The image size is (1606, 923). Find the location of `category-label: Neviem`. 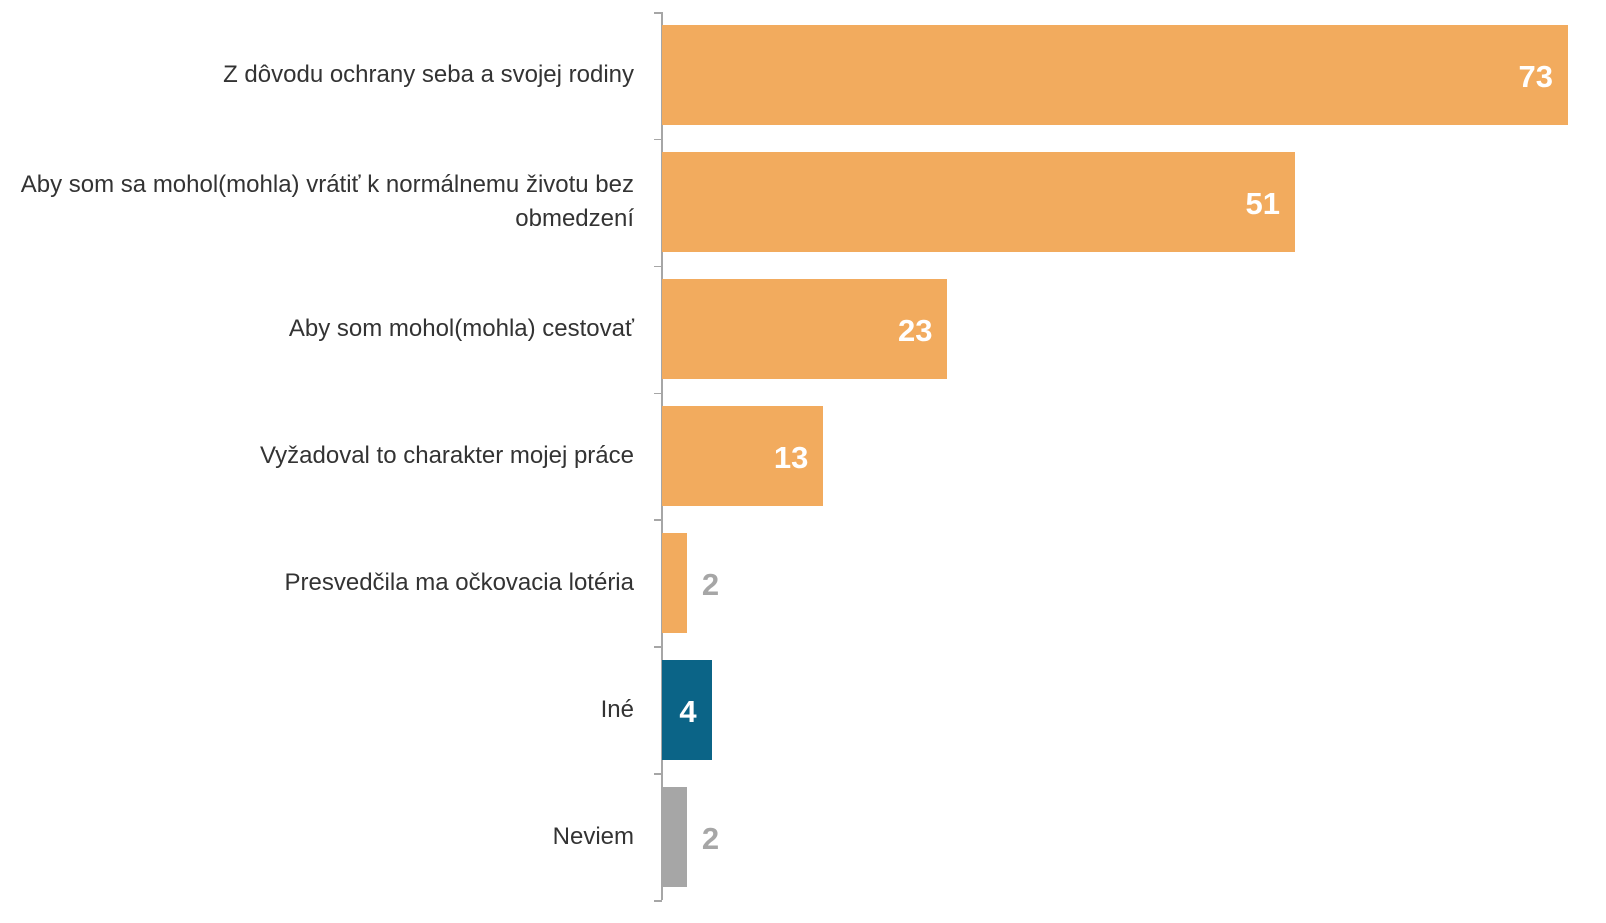

category-label: Neviem is located at coordinates (593, 836).